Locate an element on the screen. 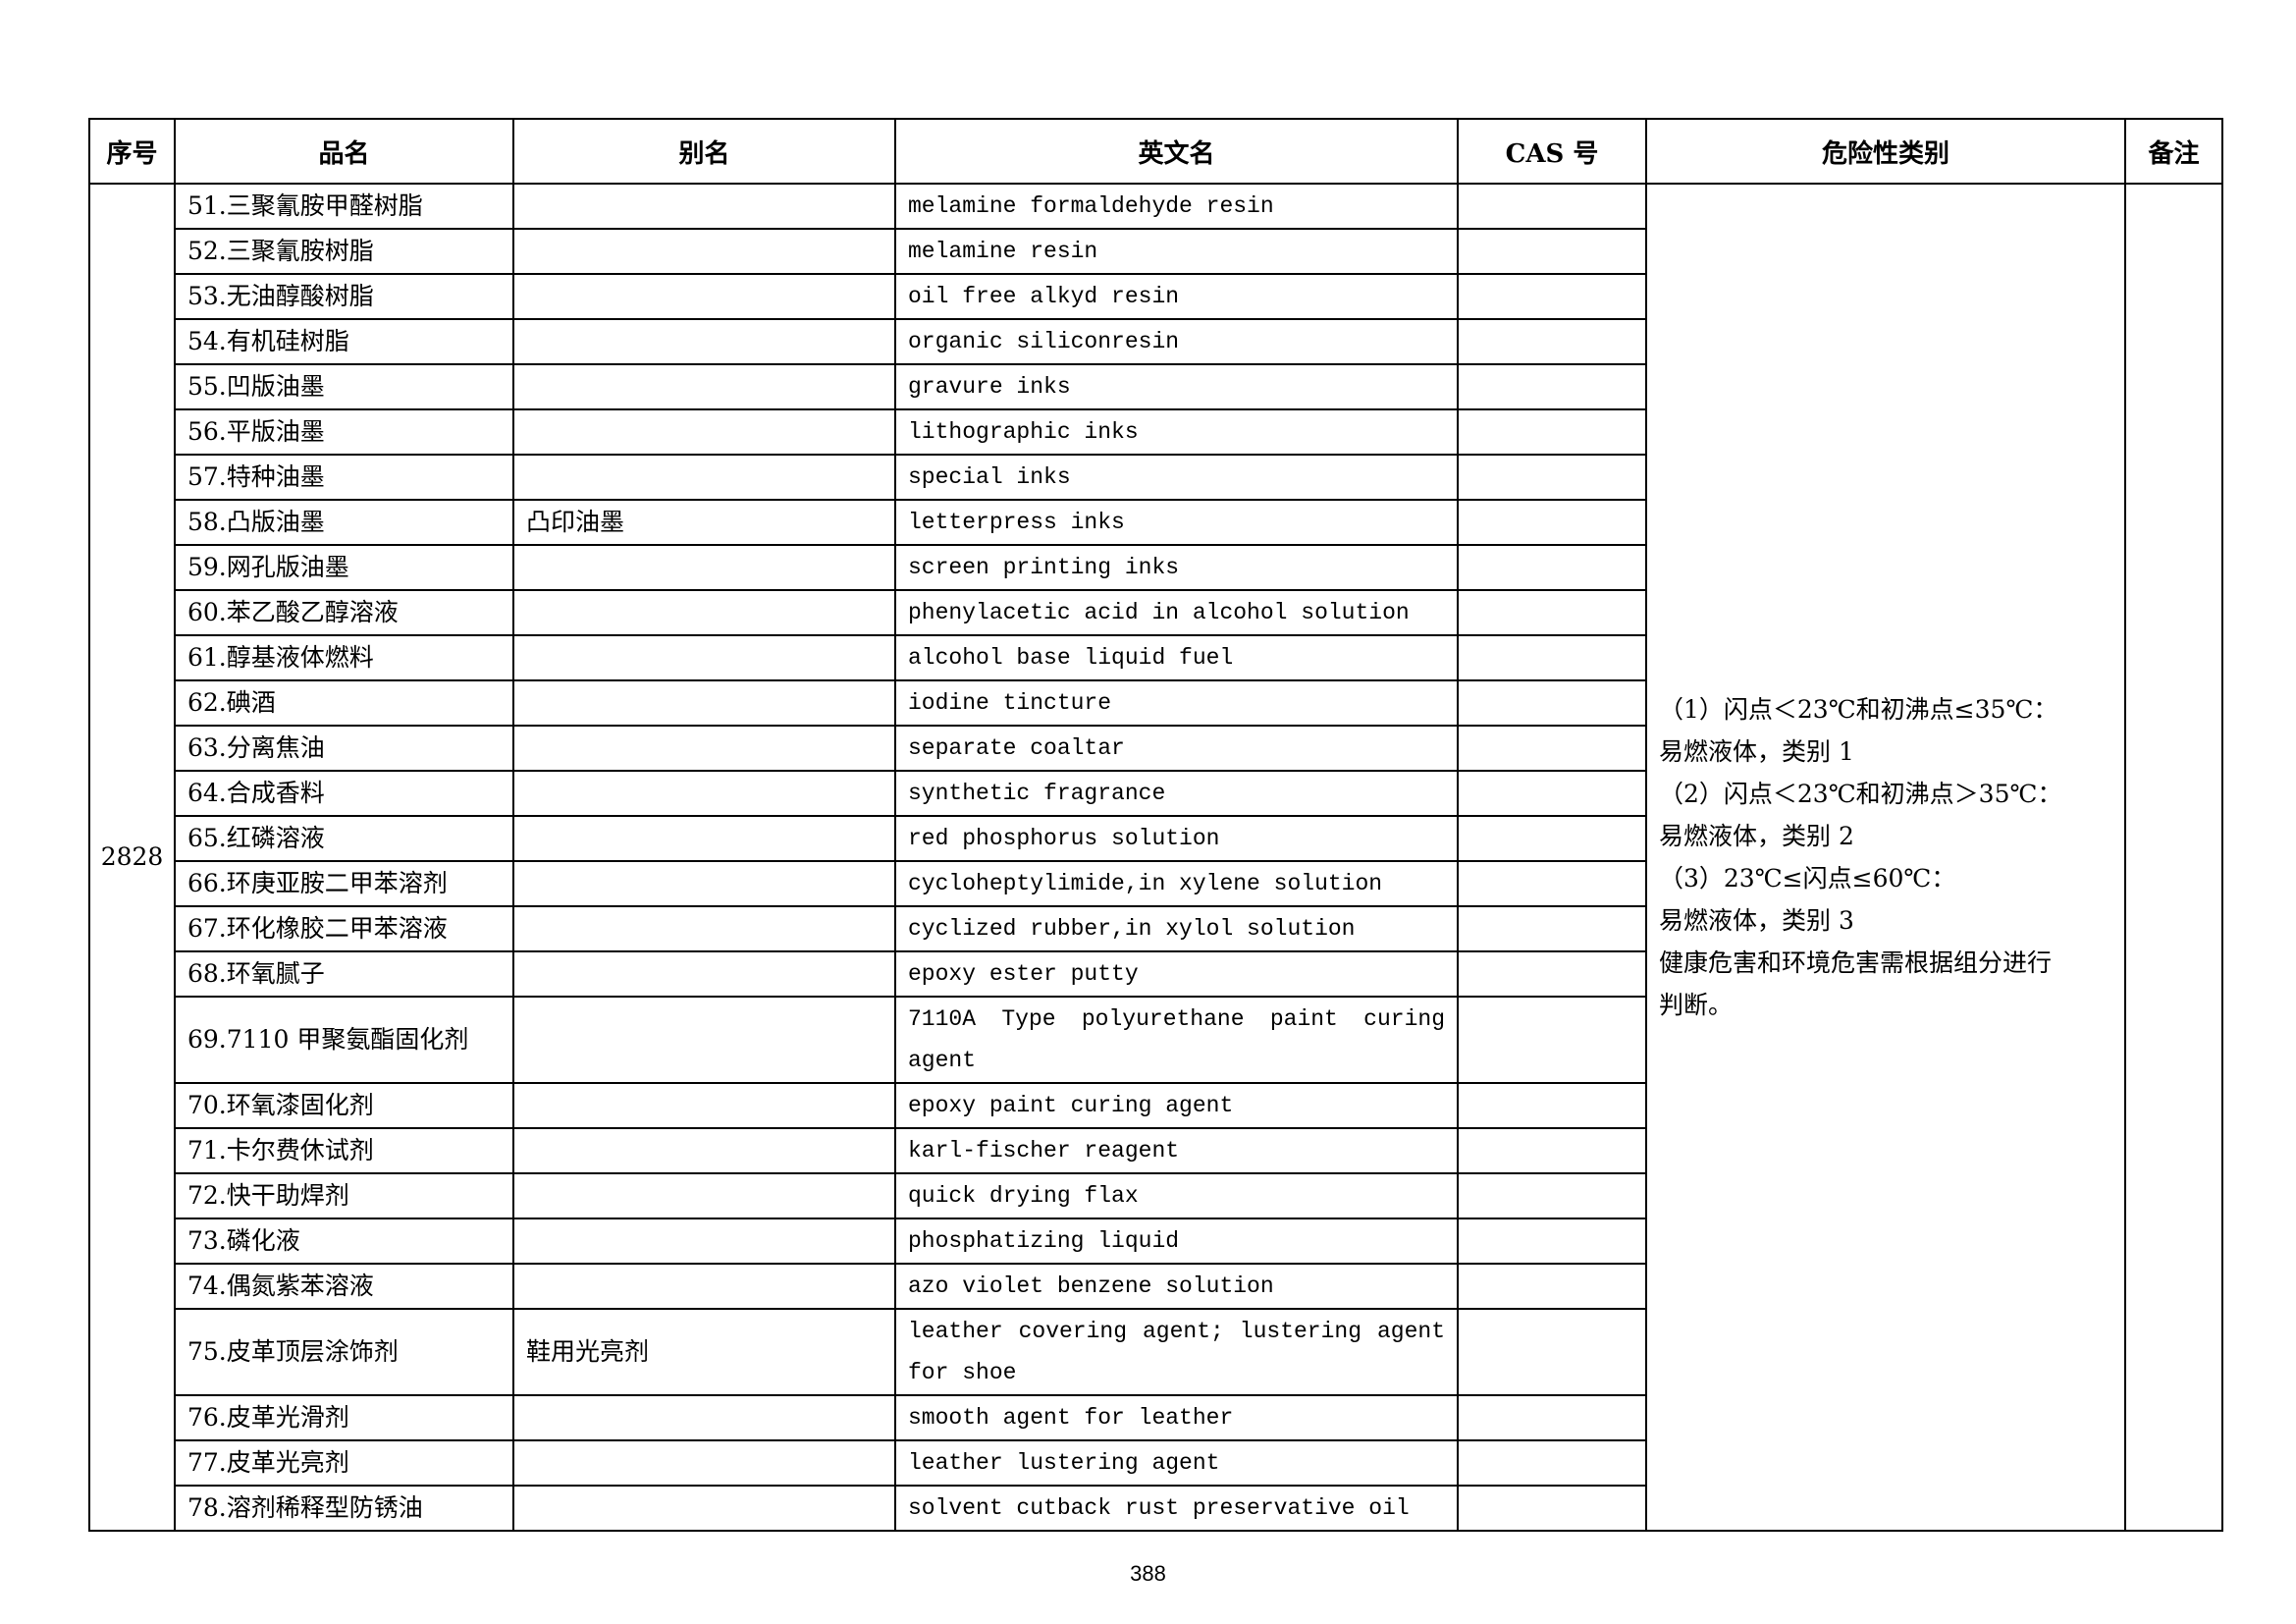 This screenshot has height=1624, width=2296. table-row: 54.有机硅树脂 organic siliconresin is located at coordinates (1155, 341).